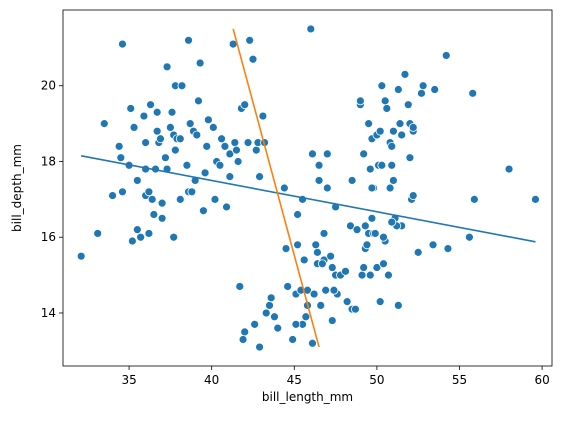  Describe the element at coordinates (541, 380) in the screenshot. I see `x-tick-label: 60` at that location.